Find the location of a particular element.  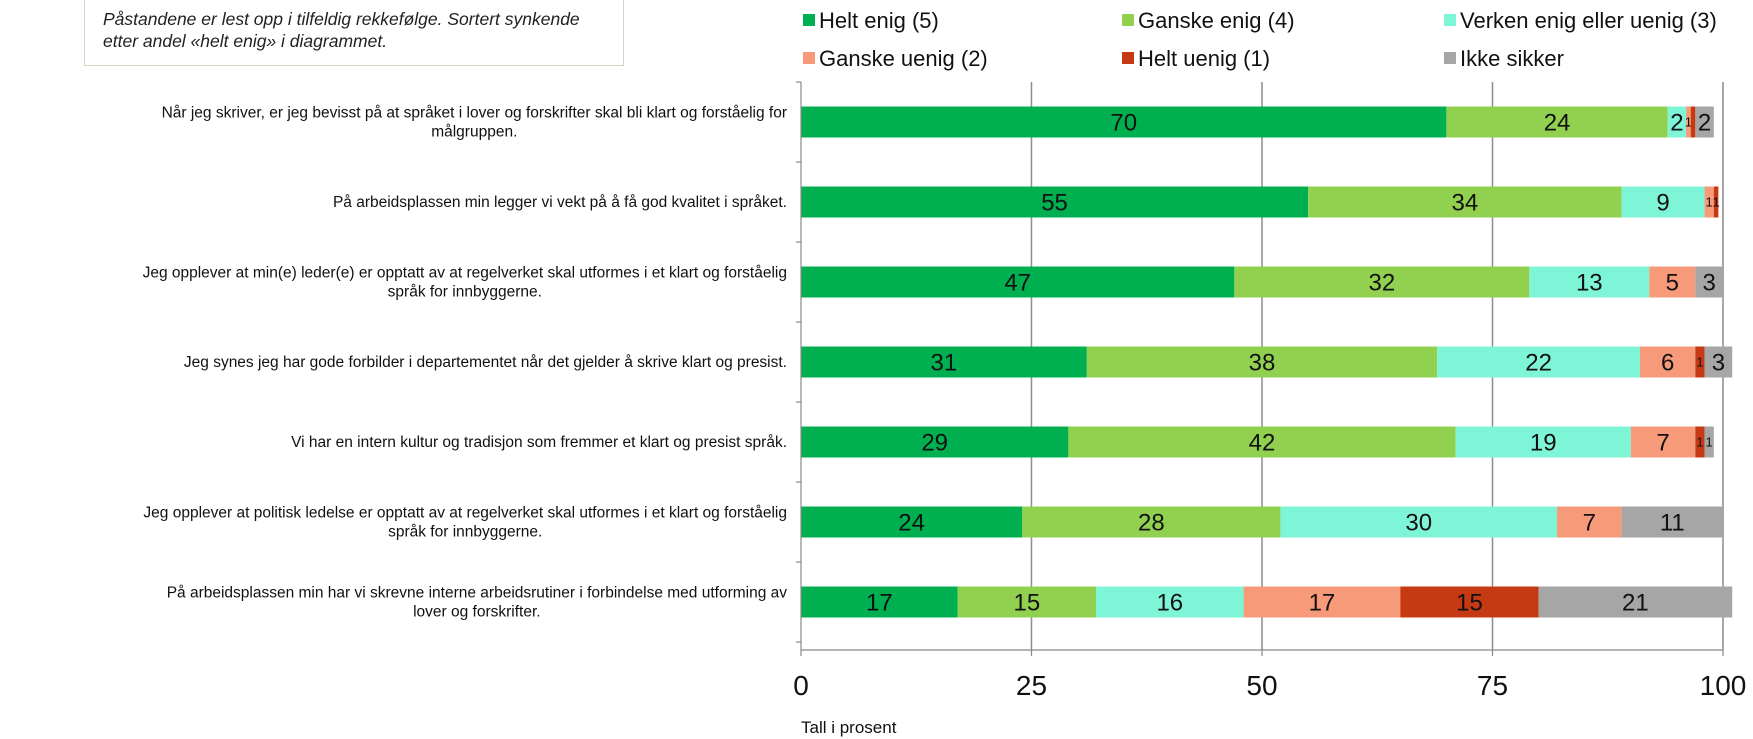

data-label: 47 is located at coordinates (1017, 283).